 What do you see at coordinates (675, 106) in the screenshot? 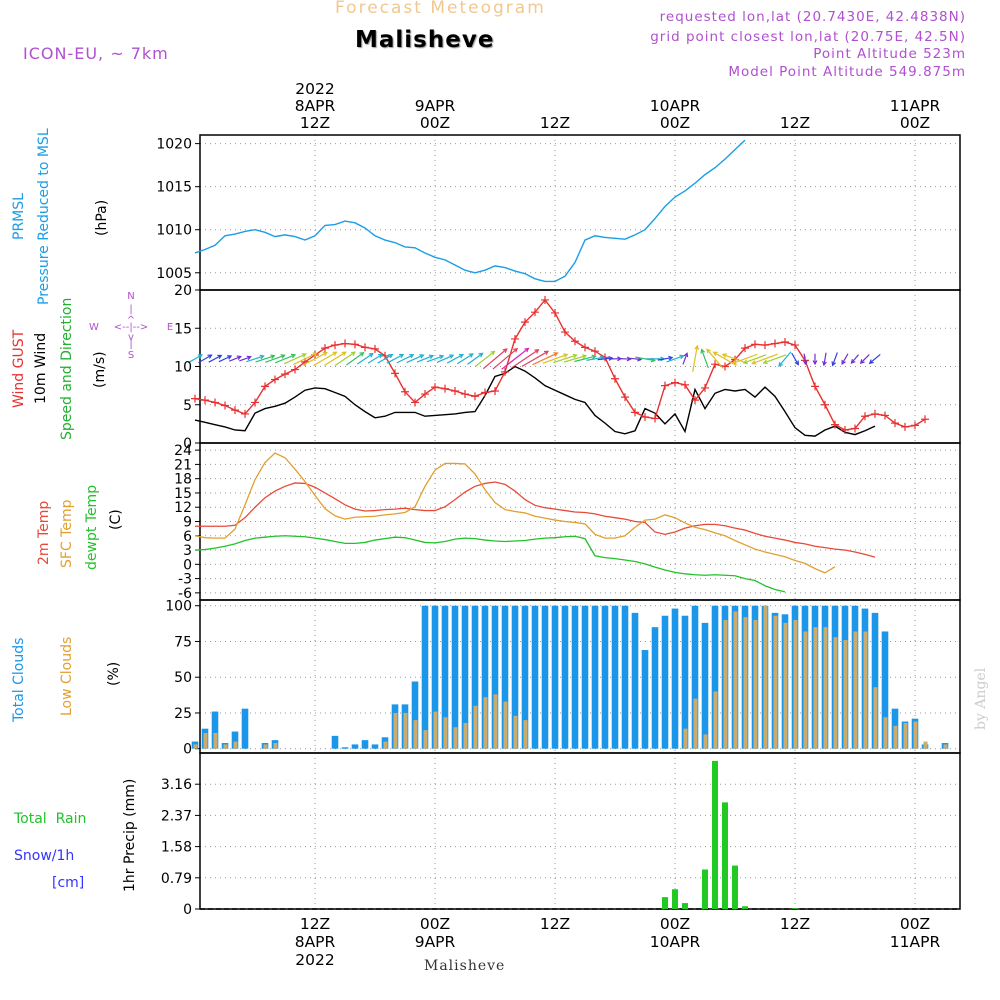
I see `top-time-label: 10APR` at bounding box center [675, 106].